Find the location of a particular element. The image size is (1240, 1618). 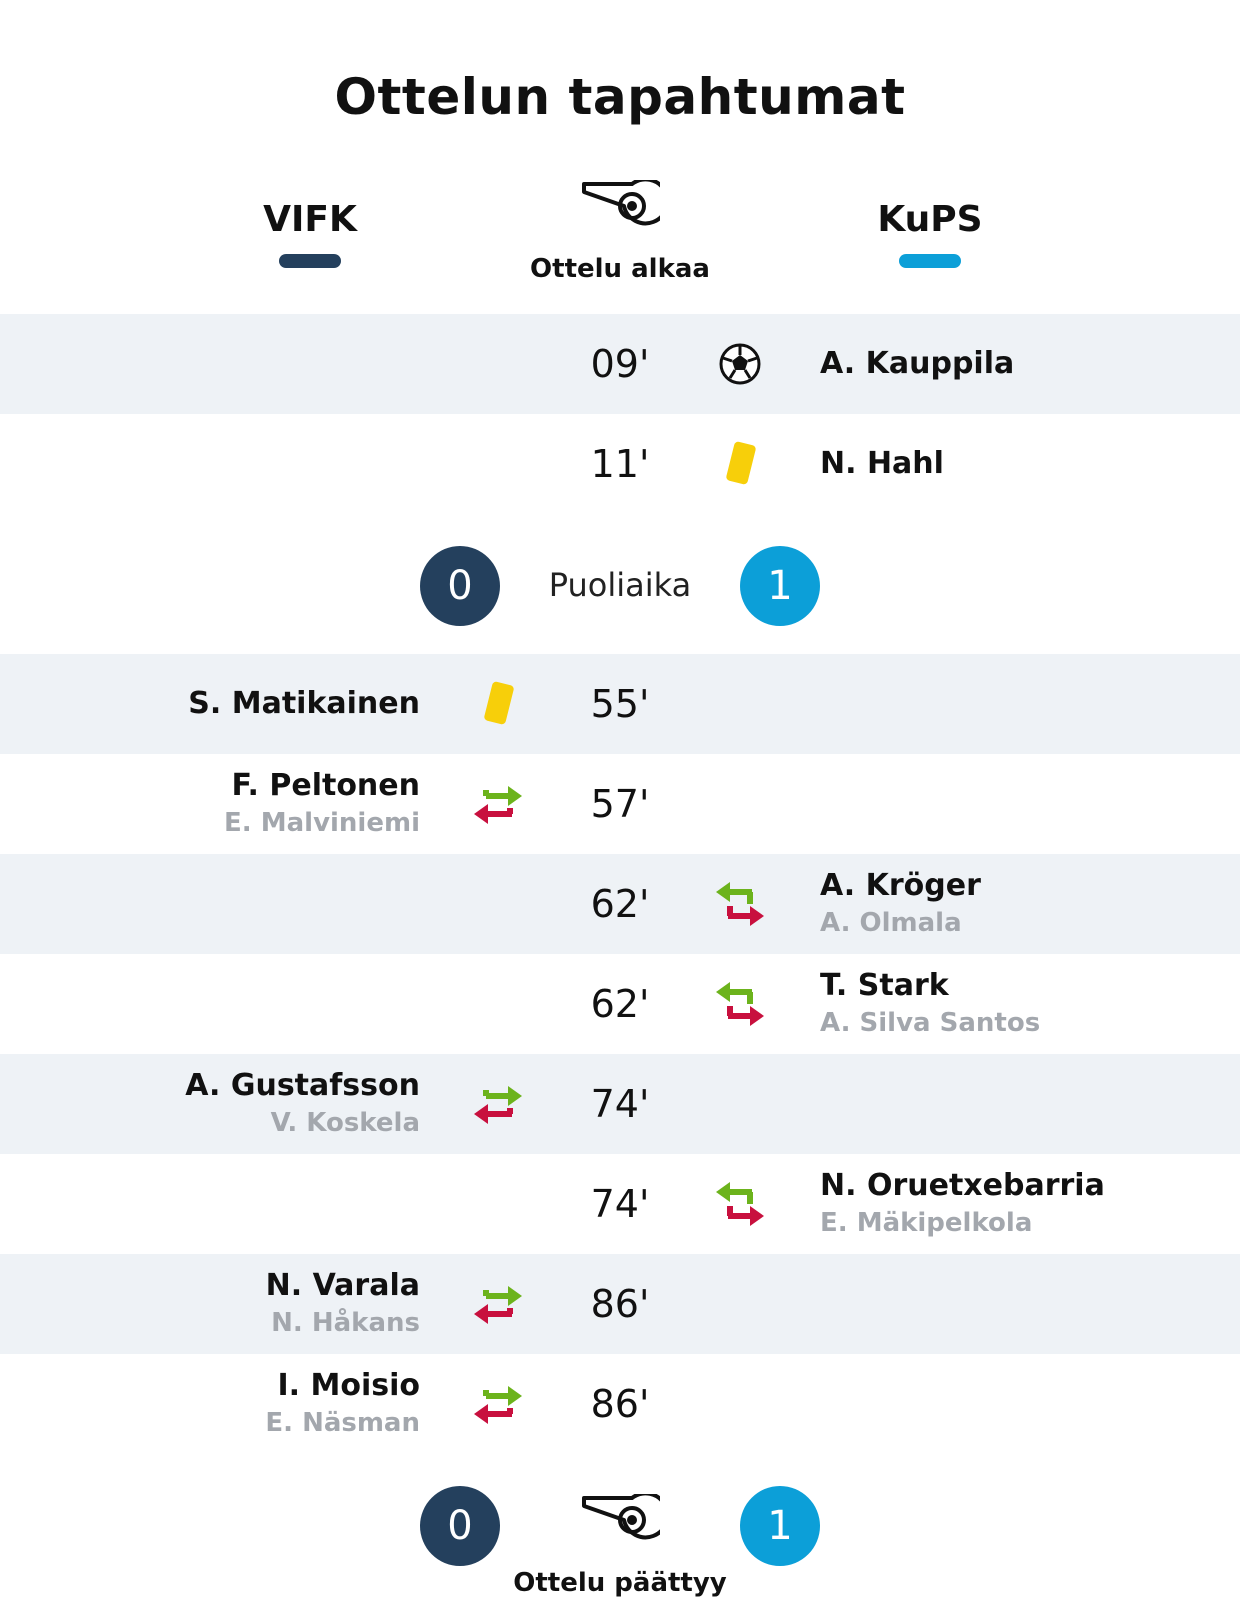

substituted-player-name: A. Silva Santos is located at coordinates (930, 1023).